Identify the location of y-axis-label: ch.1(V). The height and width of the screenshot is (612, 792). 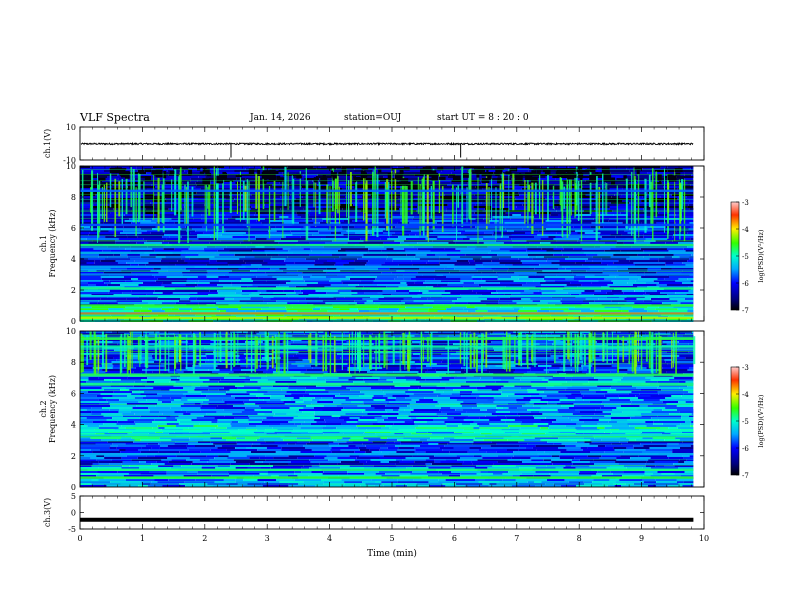
(47, 143).